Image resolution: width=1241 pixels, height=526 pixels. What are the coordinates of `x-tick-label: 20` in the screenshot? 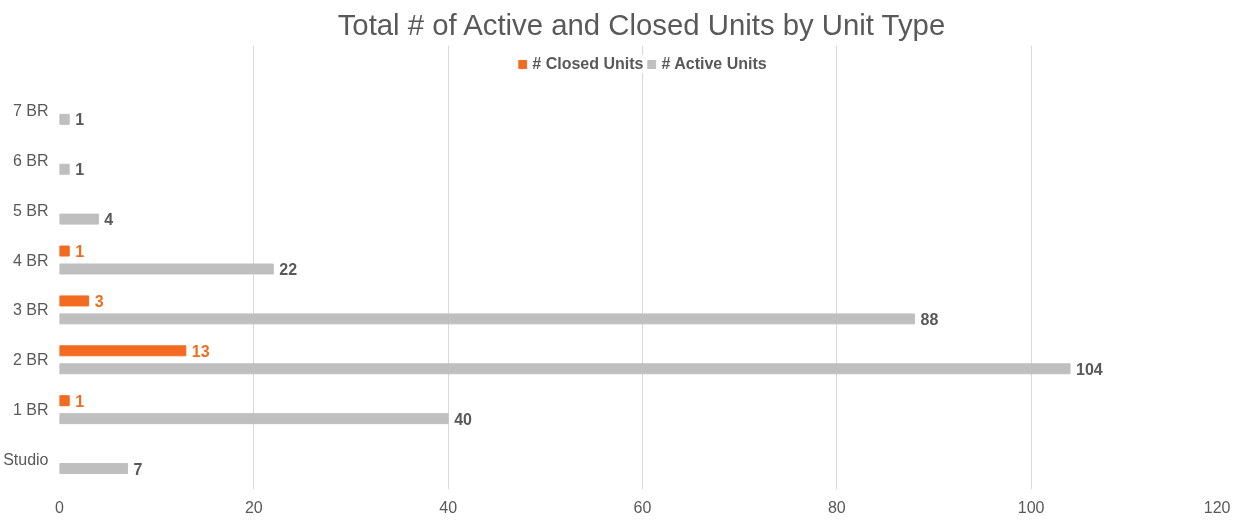 It's located at (253, 507).